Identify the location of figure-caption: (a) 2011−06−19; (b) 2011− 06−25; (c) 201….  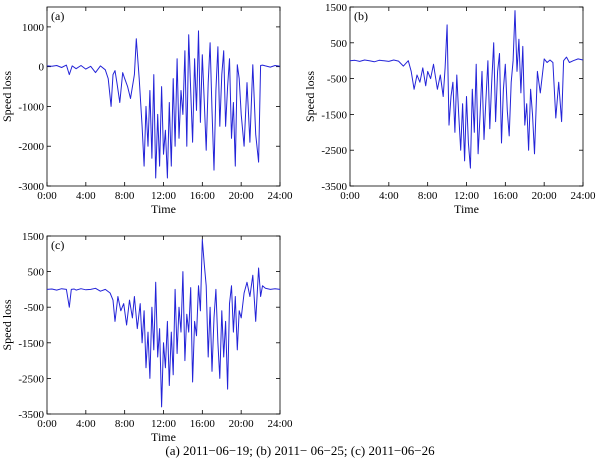
(300, 450).